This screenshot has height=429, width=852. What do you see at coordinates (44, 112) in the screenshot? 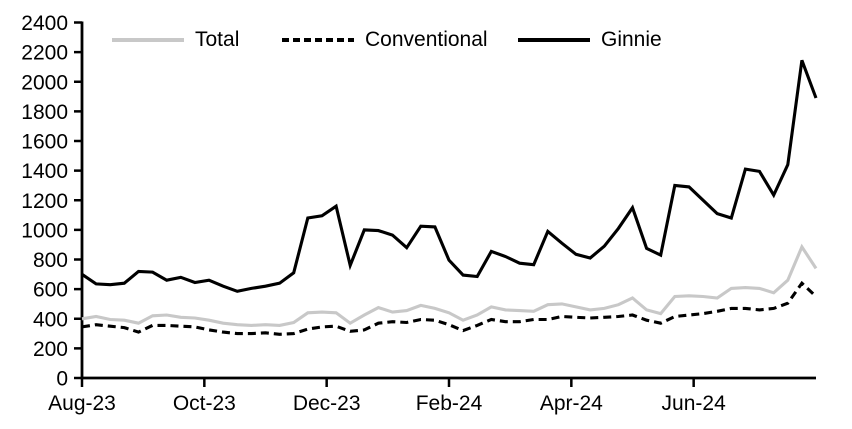
I see `y-tick-label: 1800` at bounding box center [44, 112].